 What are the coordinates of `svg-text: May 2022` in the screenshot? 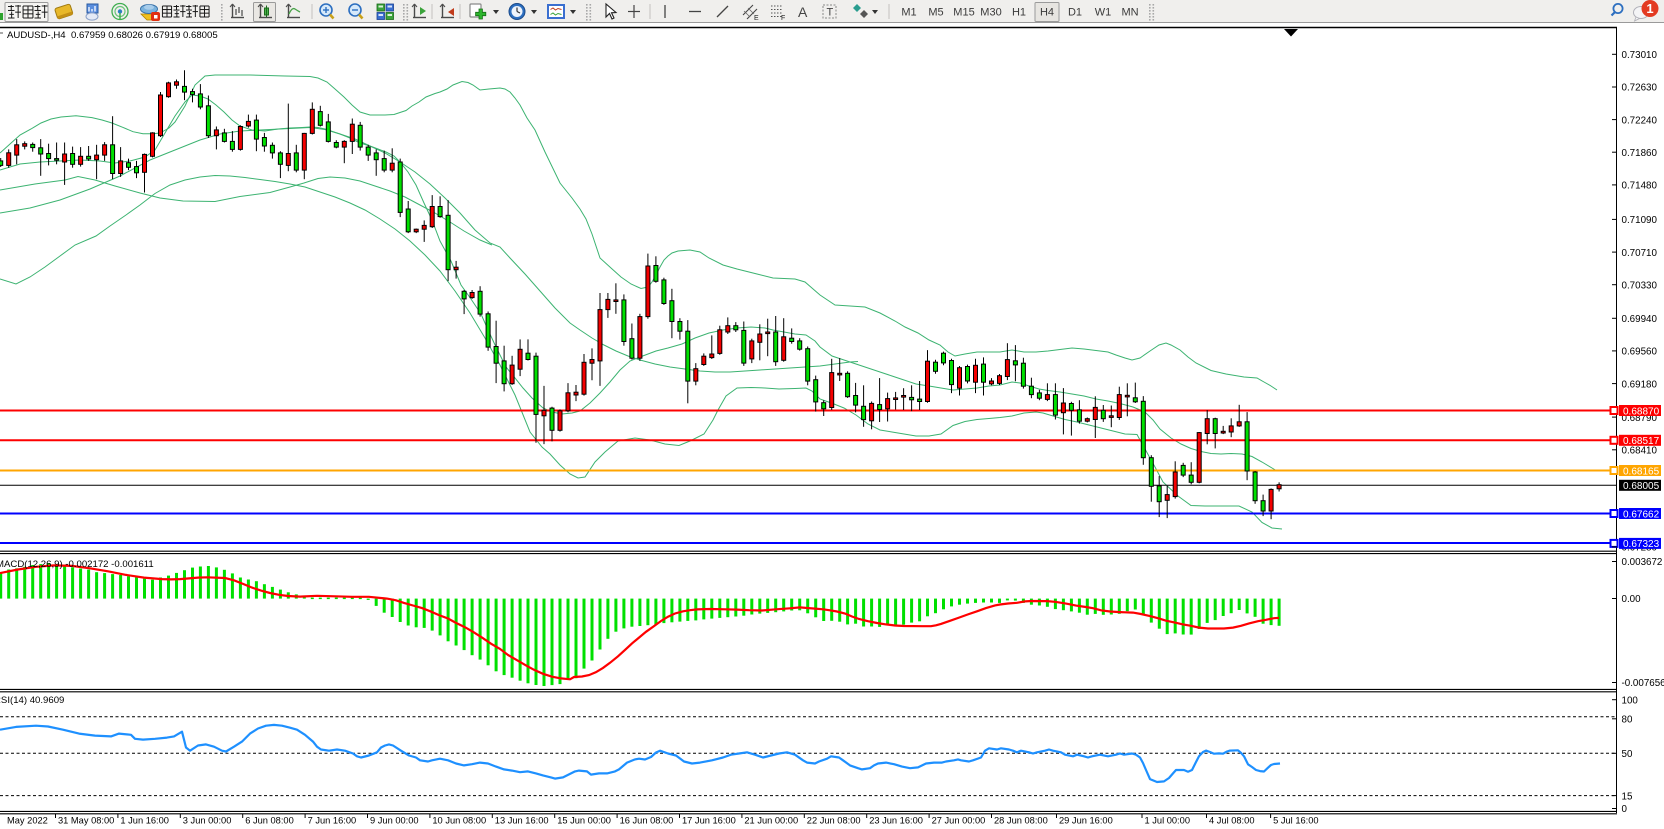 It's located at (27, 821).